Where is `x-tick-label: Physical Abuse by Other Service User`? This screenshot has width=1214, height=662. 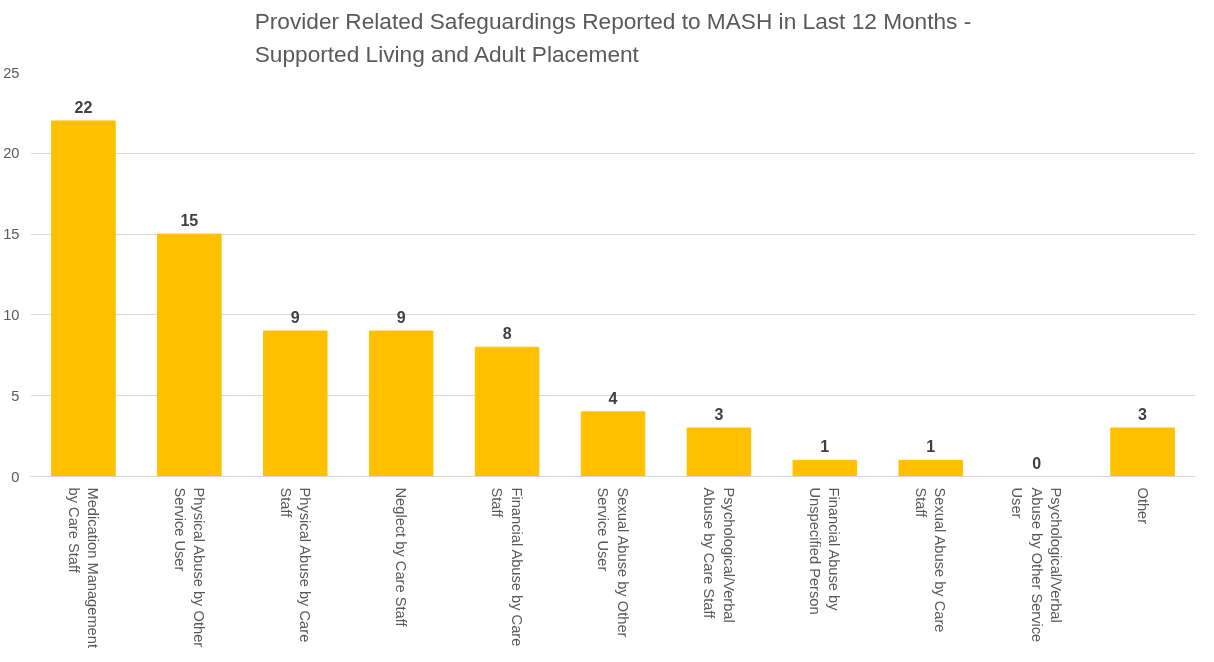 x-tick-label: Physical Abuse by Other Service User is located at coordinates (189, 567).